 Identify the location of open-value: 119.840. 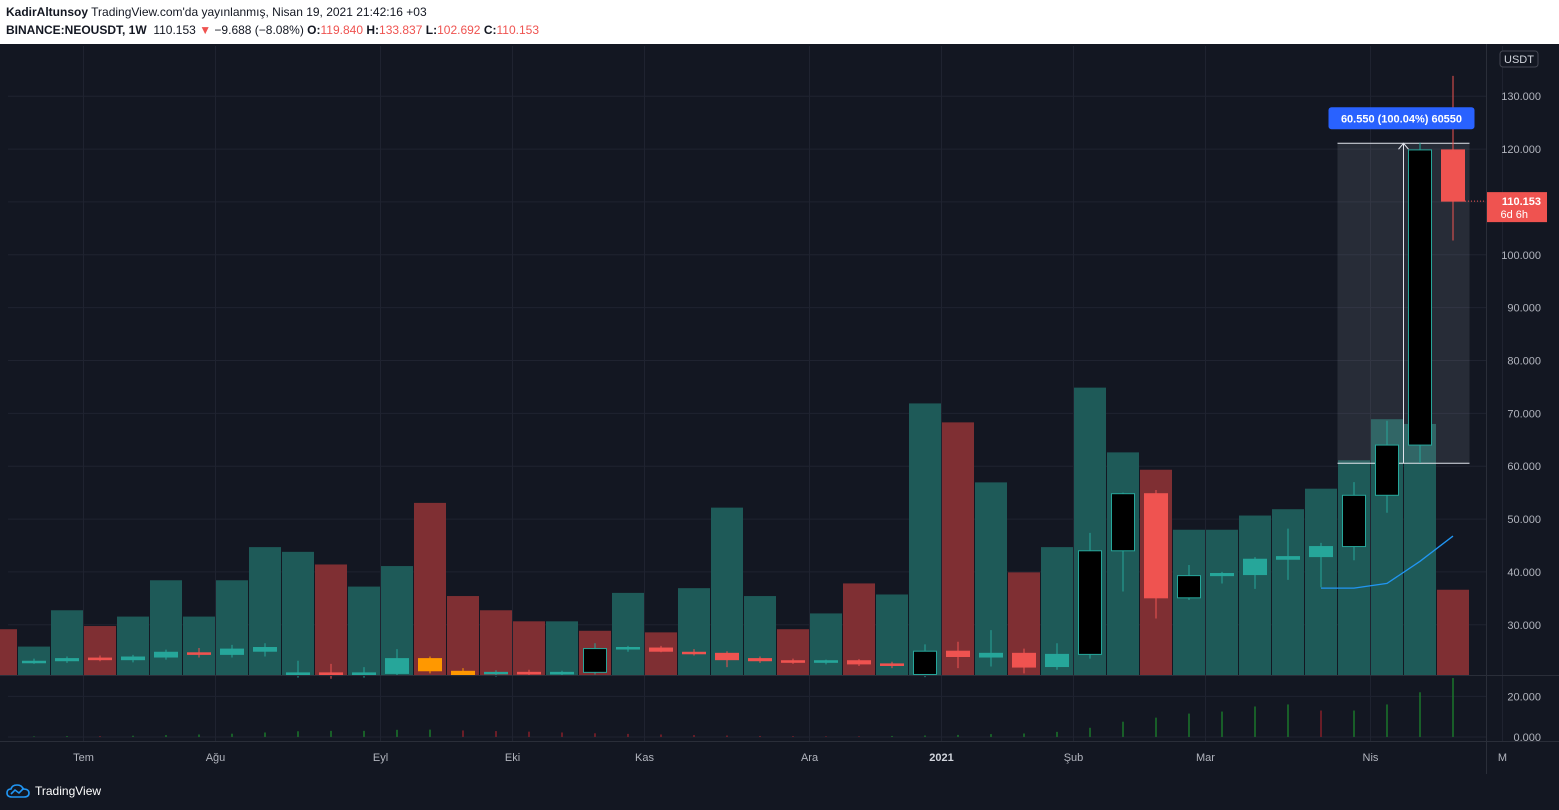
(342, 30).